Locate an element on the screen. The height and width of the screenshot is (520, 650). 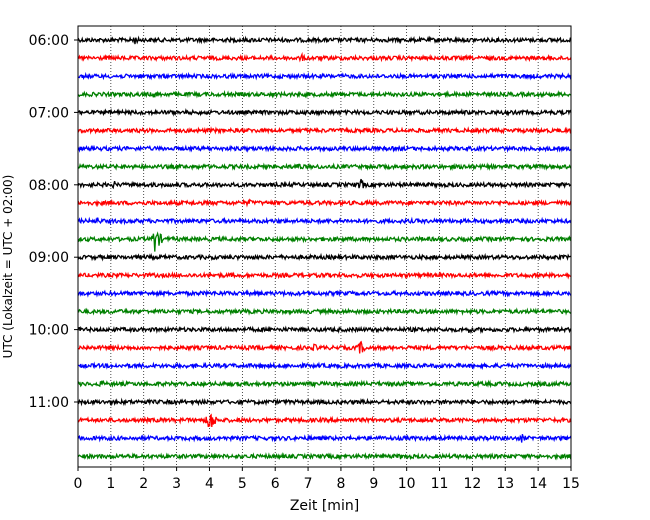
x-tick-label: 14 is located at coordinates (538, 484).